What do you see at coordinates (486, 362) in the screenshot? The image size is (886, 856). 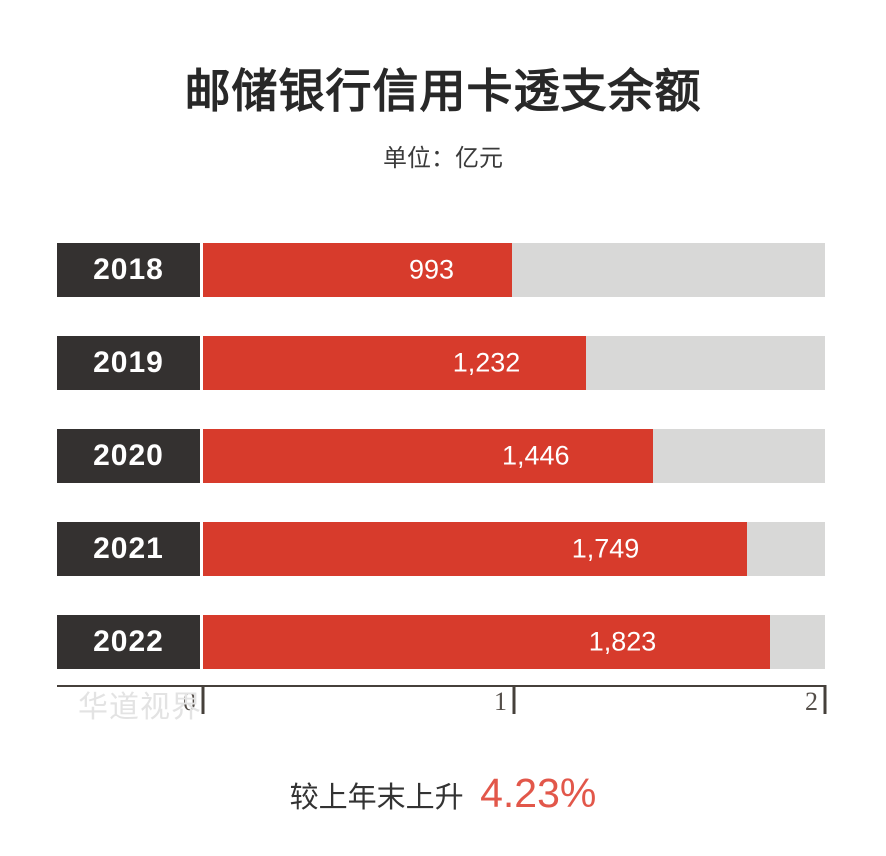 I see `bar-value-label: 1,232` at bounding box center [486, 362].